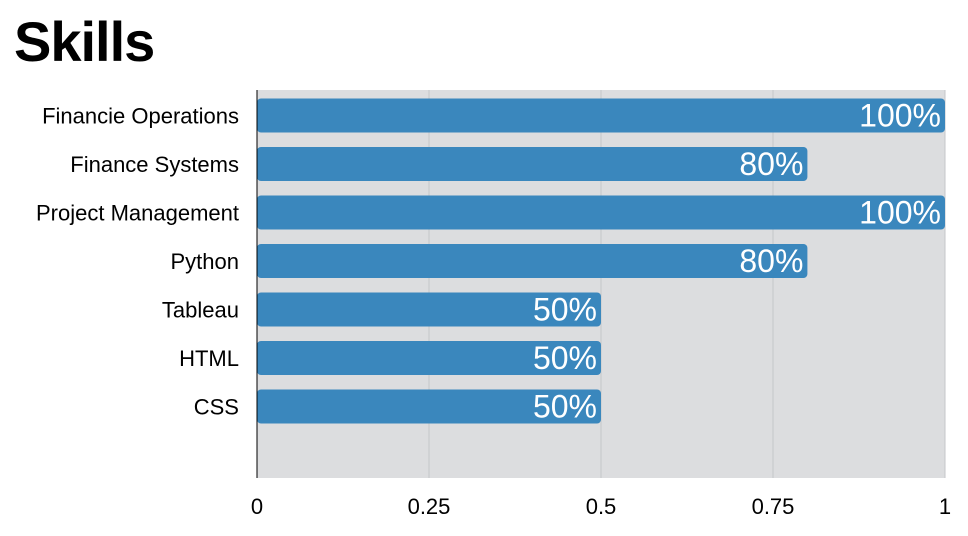 The width and height of the screenshot is (968, 536). What do you see at coordinates (154, 164) in the screenshot?
I see `category-label: Finance Systems` at bounding box center [154, 164].